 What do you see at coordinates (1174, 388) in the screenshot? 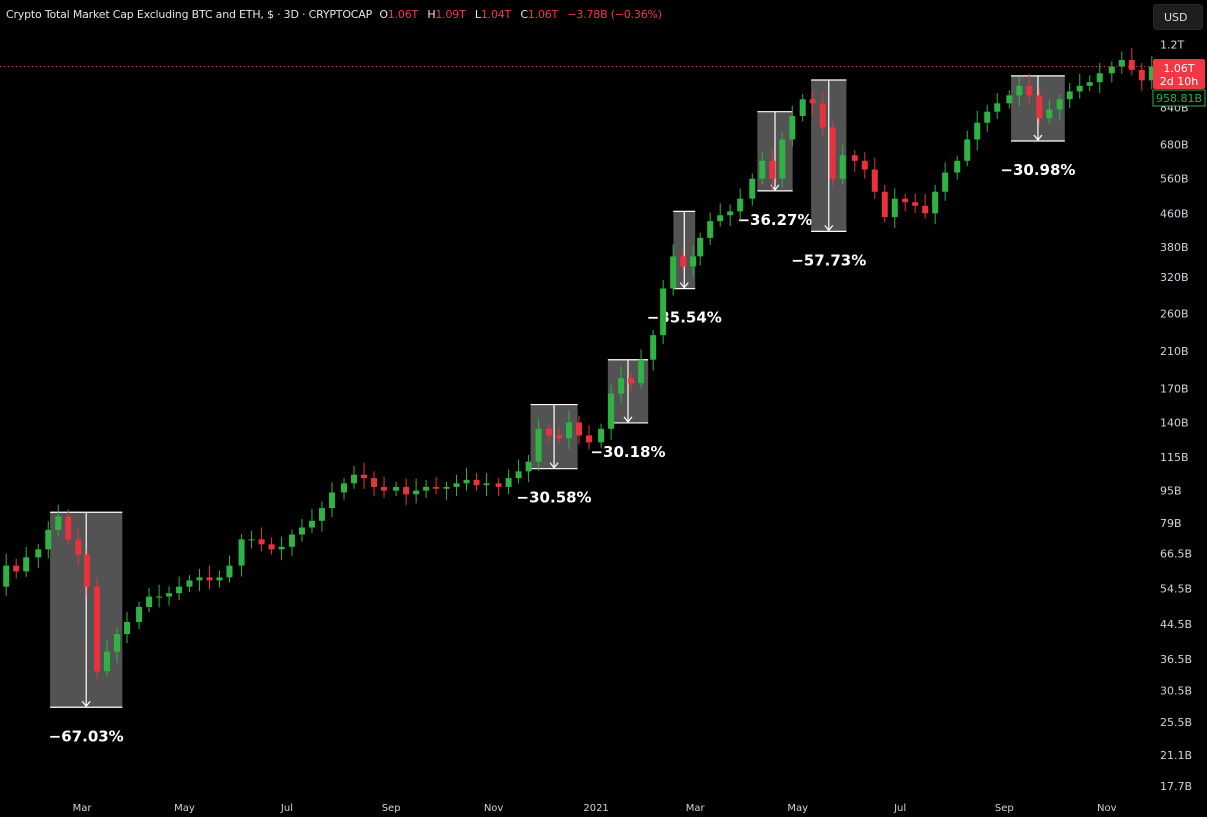
I see `y-tick-label: 170B` at bounding box center [1174, 388].